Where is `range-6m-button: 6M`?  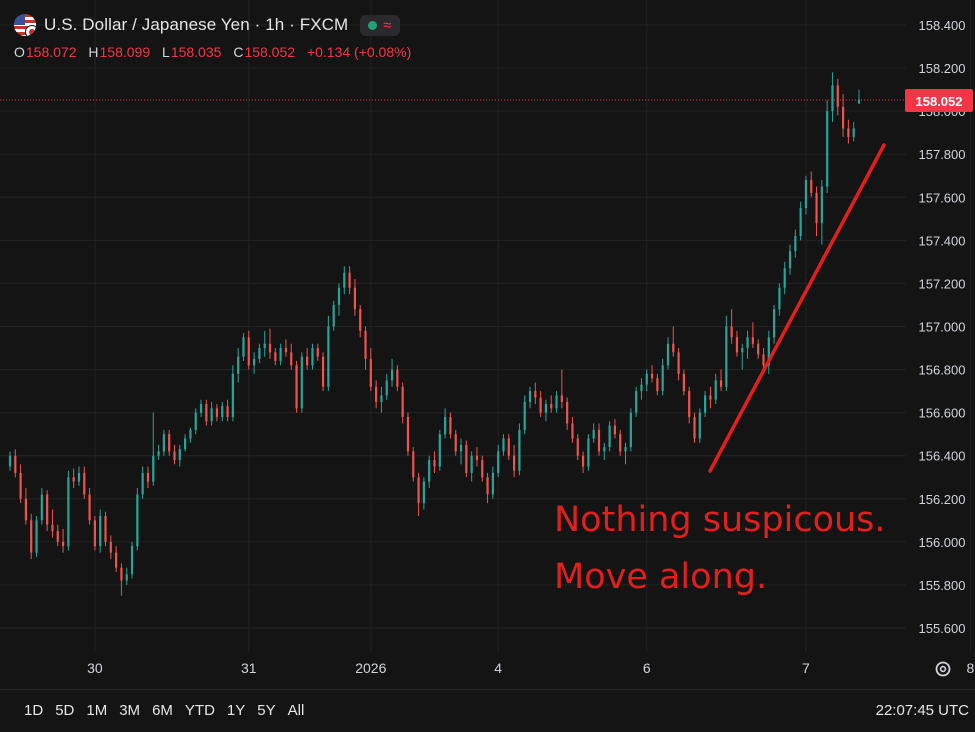
range-6m-button: 6M is located at coordinates (162, 710).